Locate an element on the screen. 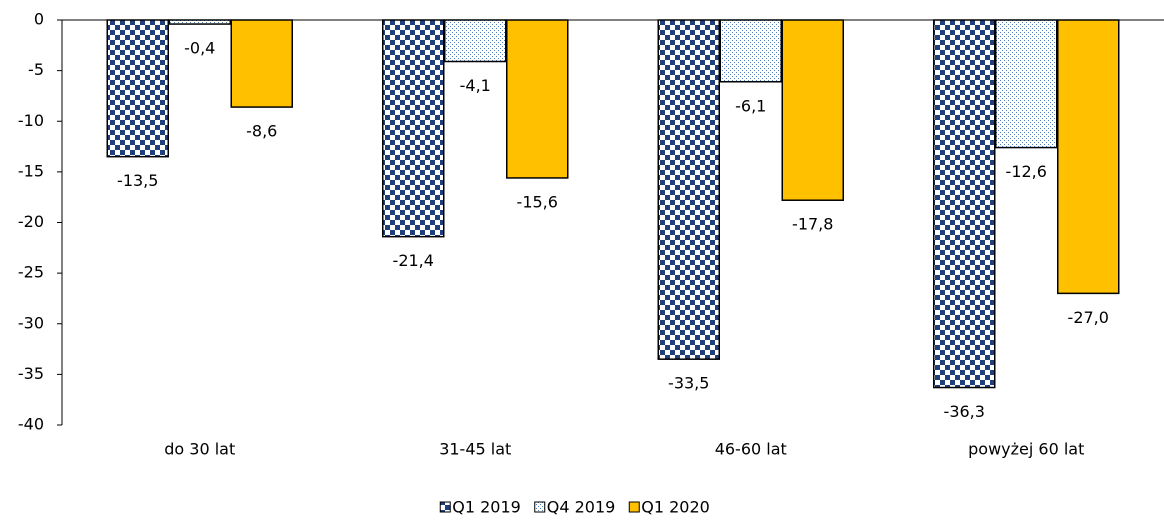 This screenshot has width=1164, height=521. value-label: -15,6 is located at coordinates (537, 201).